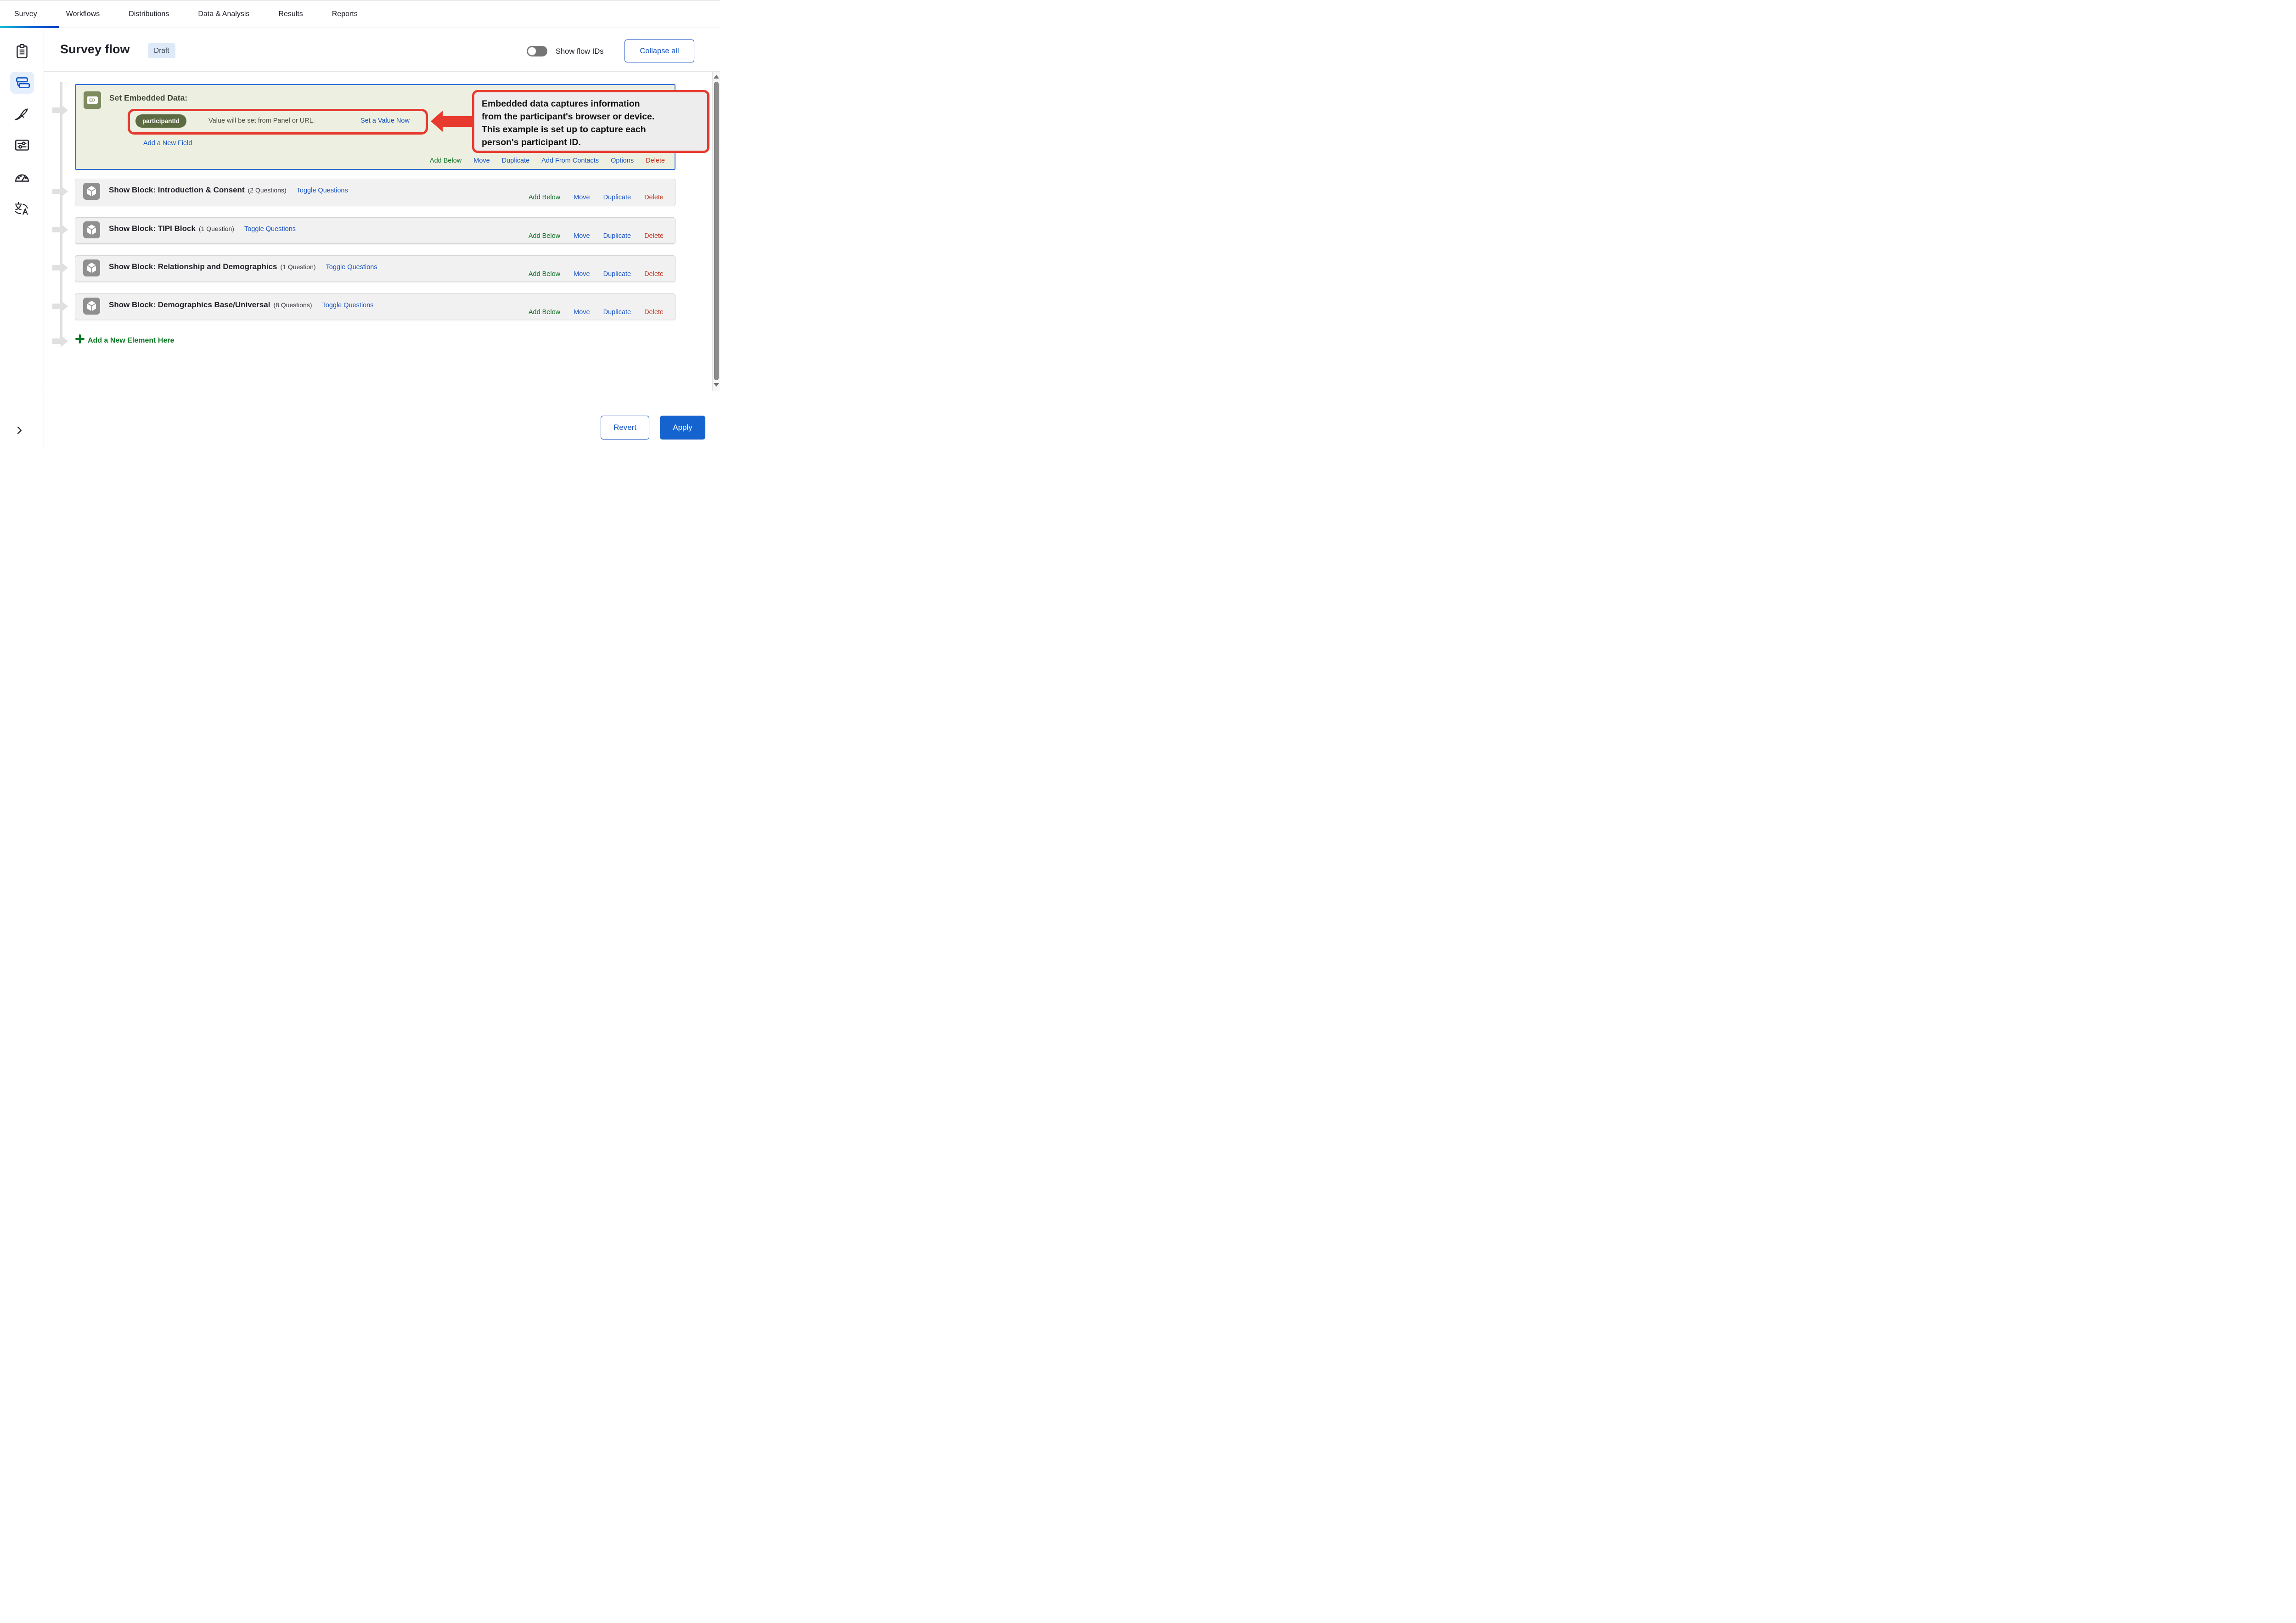  What do you see at coordinates (437, 122) in the screenshot?
I see `annotation-arrow-head` at bounding box center [437, 122].